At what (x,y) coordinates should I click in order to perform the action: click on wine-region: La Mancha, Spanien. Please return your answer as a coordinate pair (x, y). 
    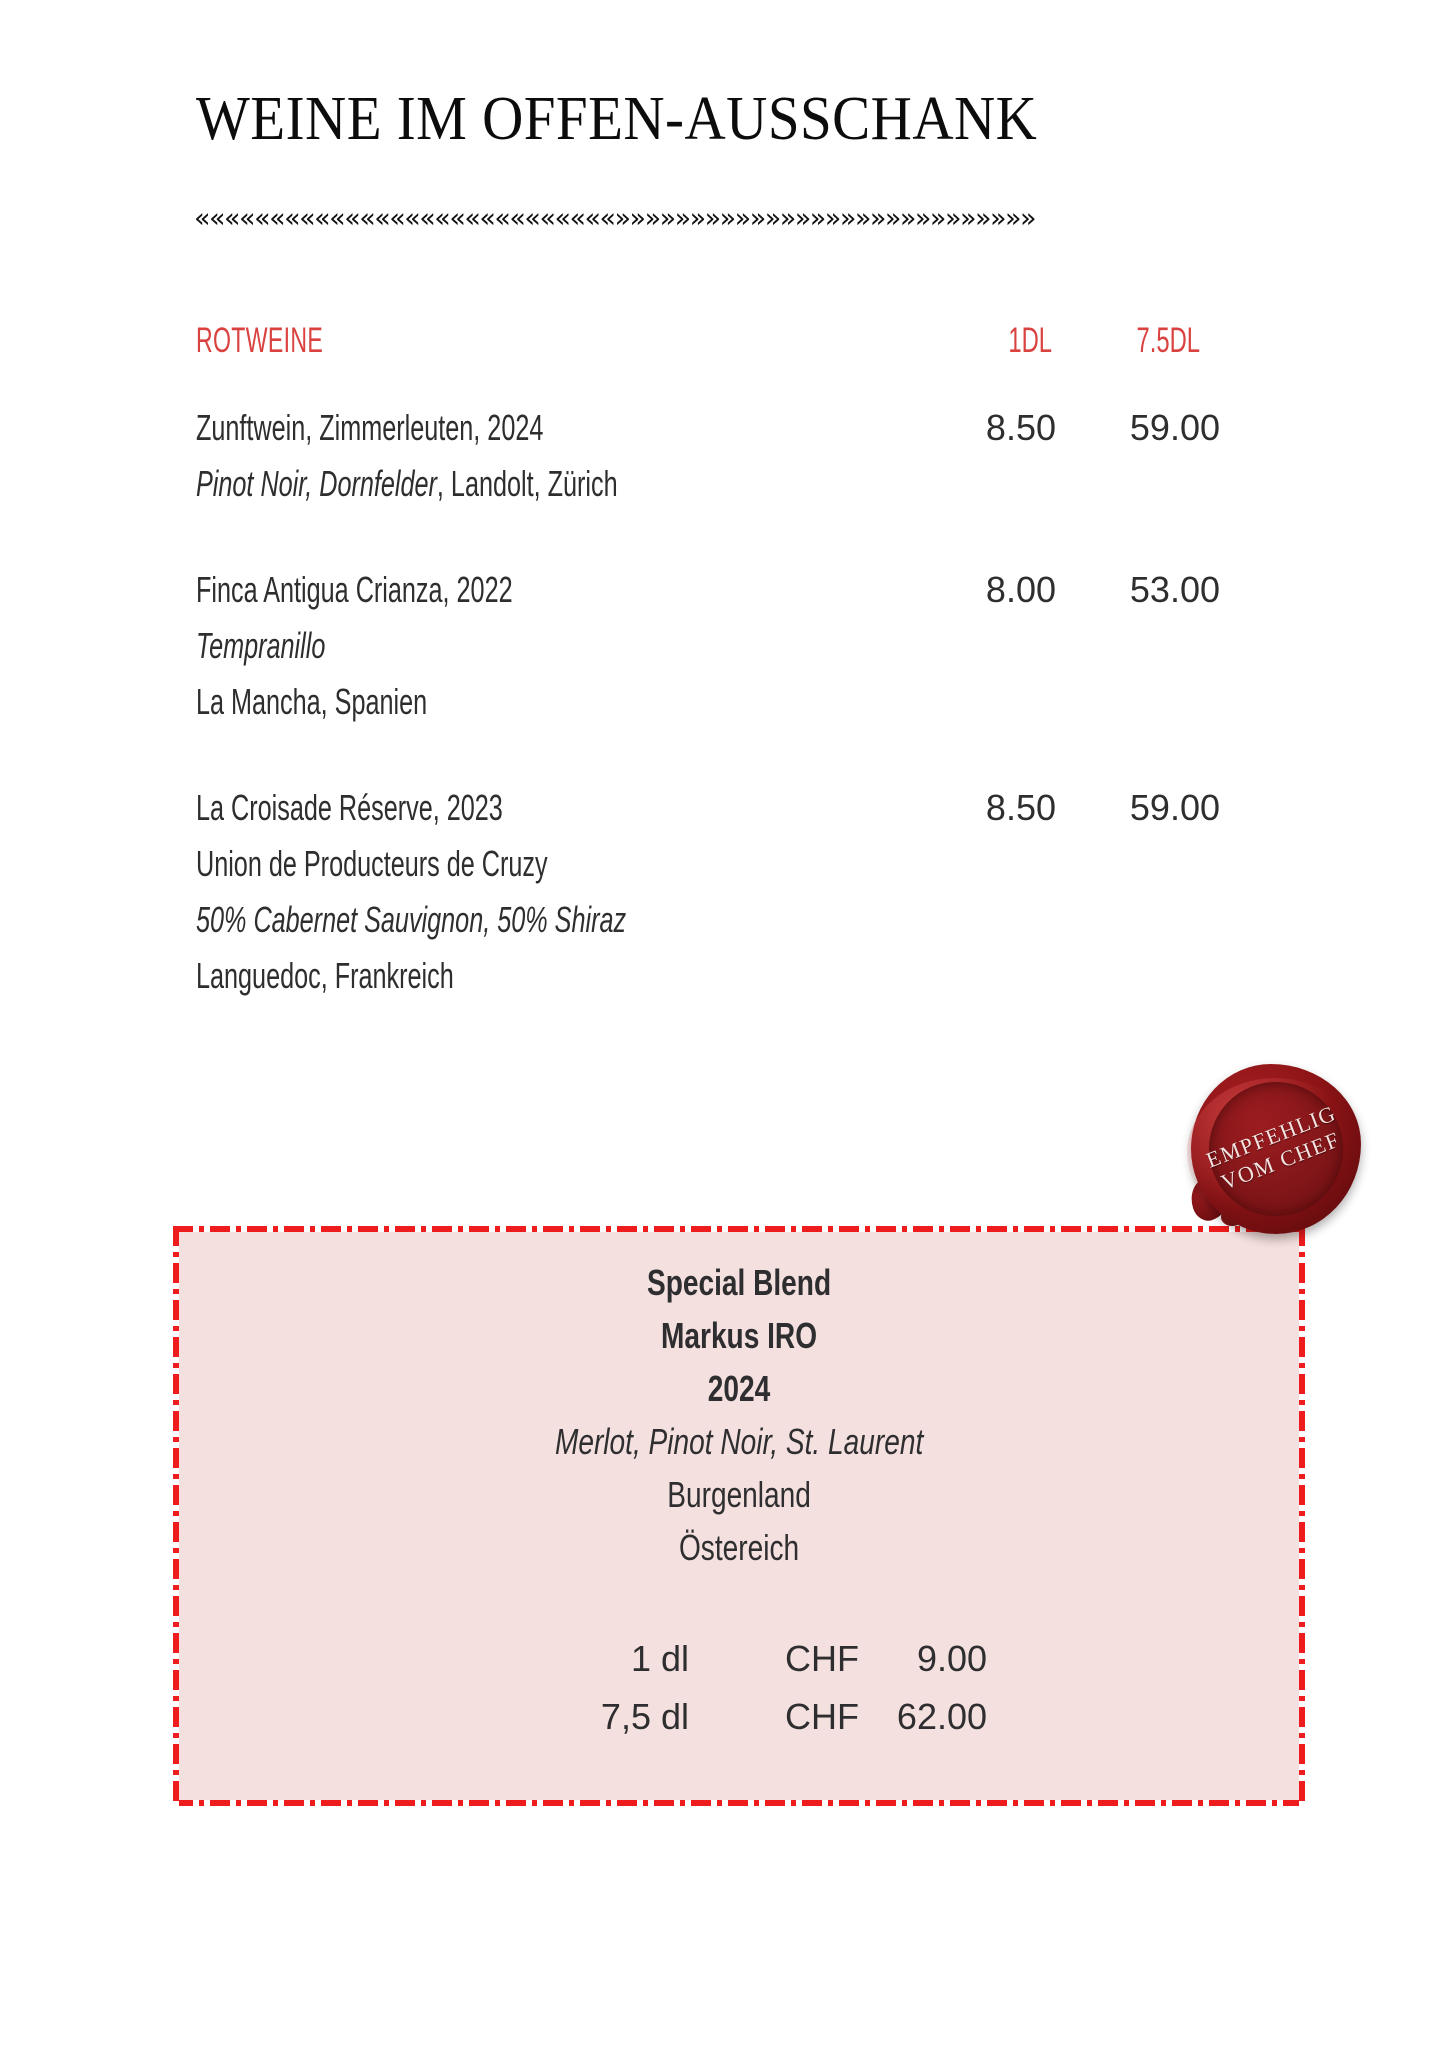
    Looking at the image, I should click on (312, 701).